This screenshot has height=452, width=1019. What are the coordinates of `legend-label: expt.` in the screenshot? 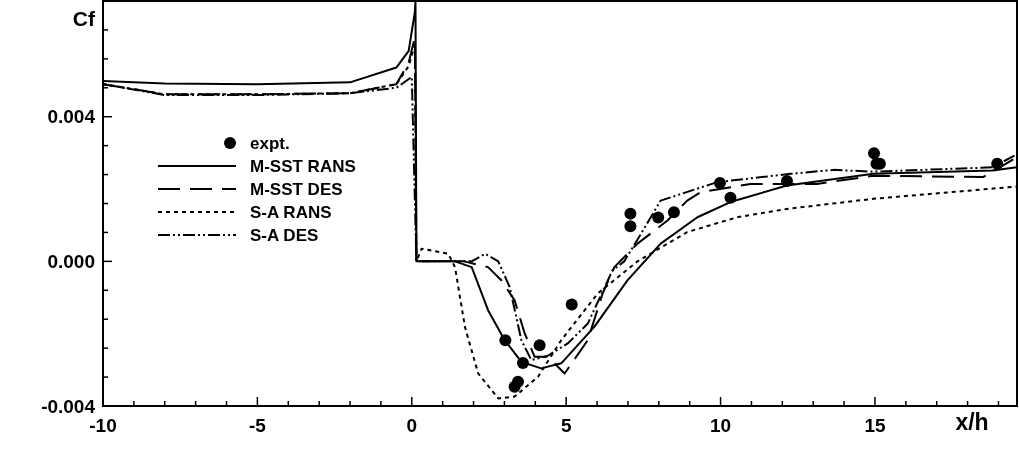 It's located at (270, 143).